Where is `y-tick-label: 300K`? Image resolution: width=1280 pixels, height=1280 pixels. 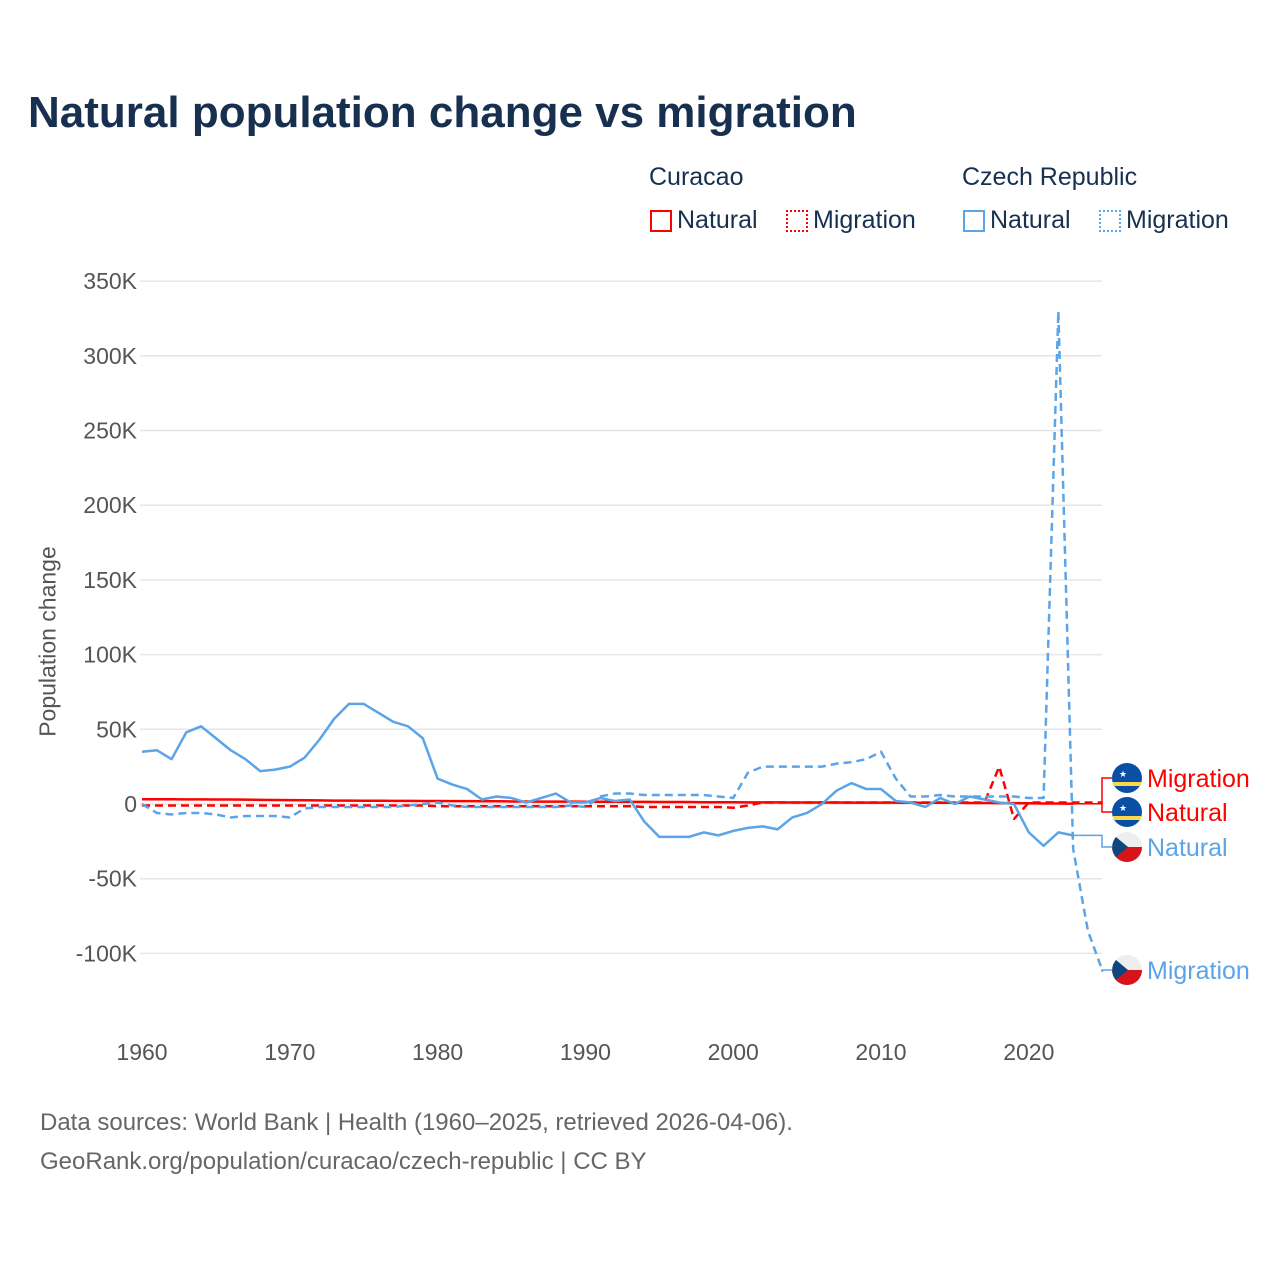 y-tick-label: 300K is located at coordinates (110, 356).